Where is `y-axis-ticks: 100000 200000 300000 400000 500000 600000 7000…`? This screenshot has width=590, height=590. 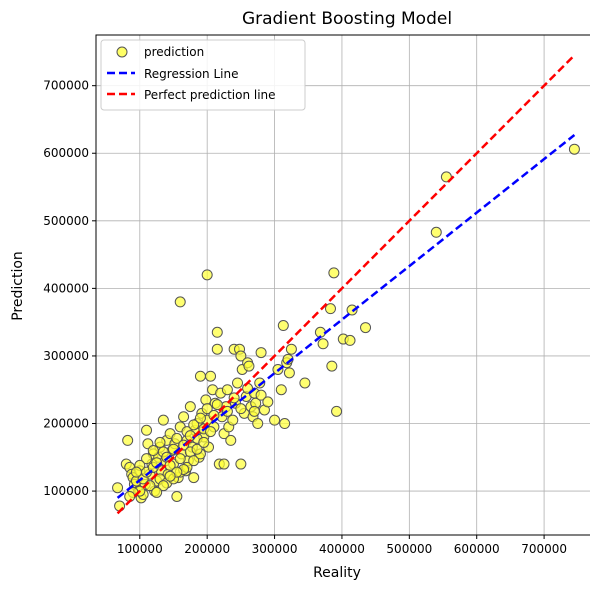
y-axis-ticks: 100000 200000 300000 400000 500000 600000 7000… is located at coordinates (69, 288).